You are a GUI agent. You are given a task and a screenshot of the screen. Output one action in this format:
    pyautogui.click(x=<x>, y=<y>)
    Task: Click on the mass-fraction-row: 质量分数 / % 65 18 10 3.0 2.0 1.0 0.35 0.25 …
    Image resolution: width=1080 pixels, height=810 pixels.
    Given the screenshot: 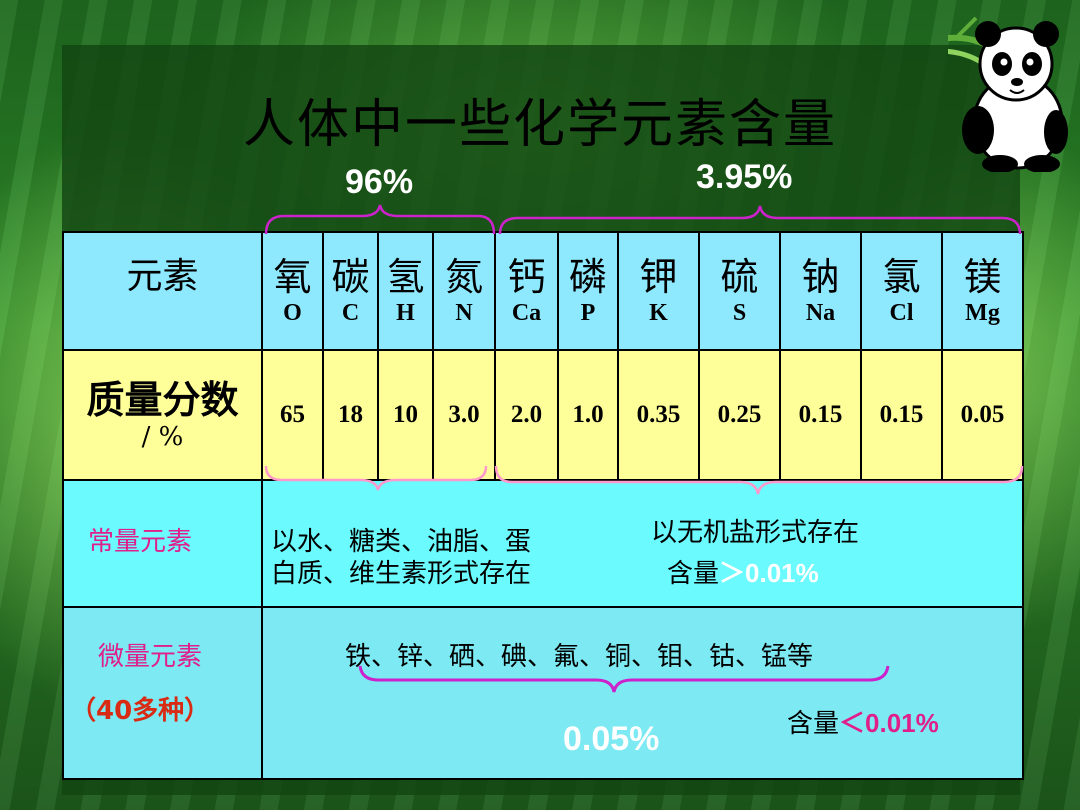 What is the action you would take?
    pyautogui.click(x=543, y=415)
    